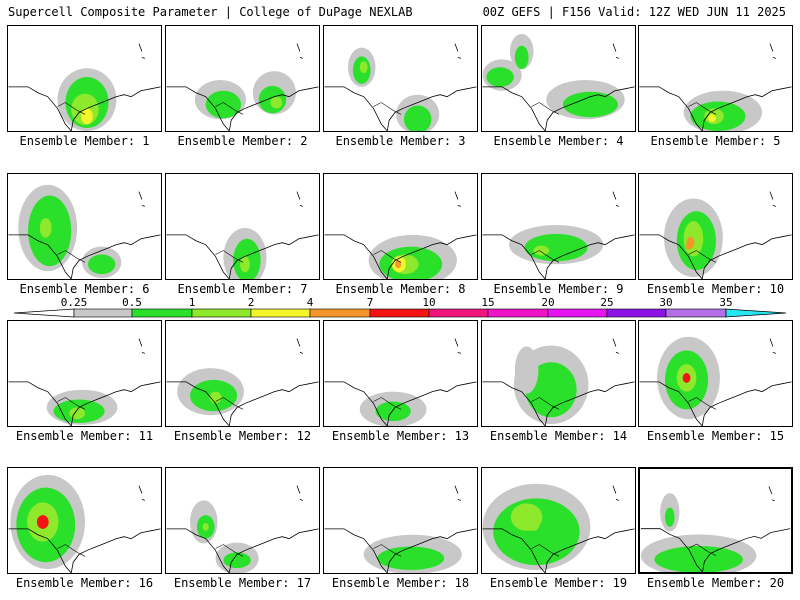 This screenshot has width=800, height=600. Describe the element at coordinates (715, 436) in the screenshot. I see `ensemble-member-label: Ensemble Member: 15` at that location.